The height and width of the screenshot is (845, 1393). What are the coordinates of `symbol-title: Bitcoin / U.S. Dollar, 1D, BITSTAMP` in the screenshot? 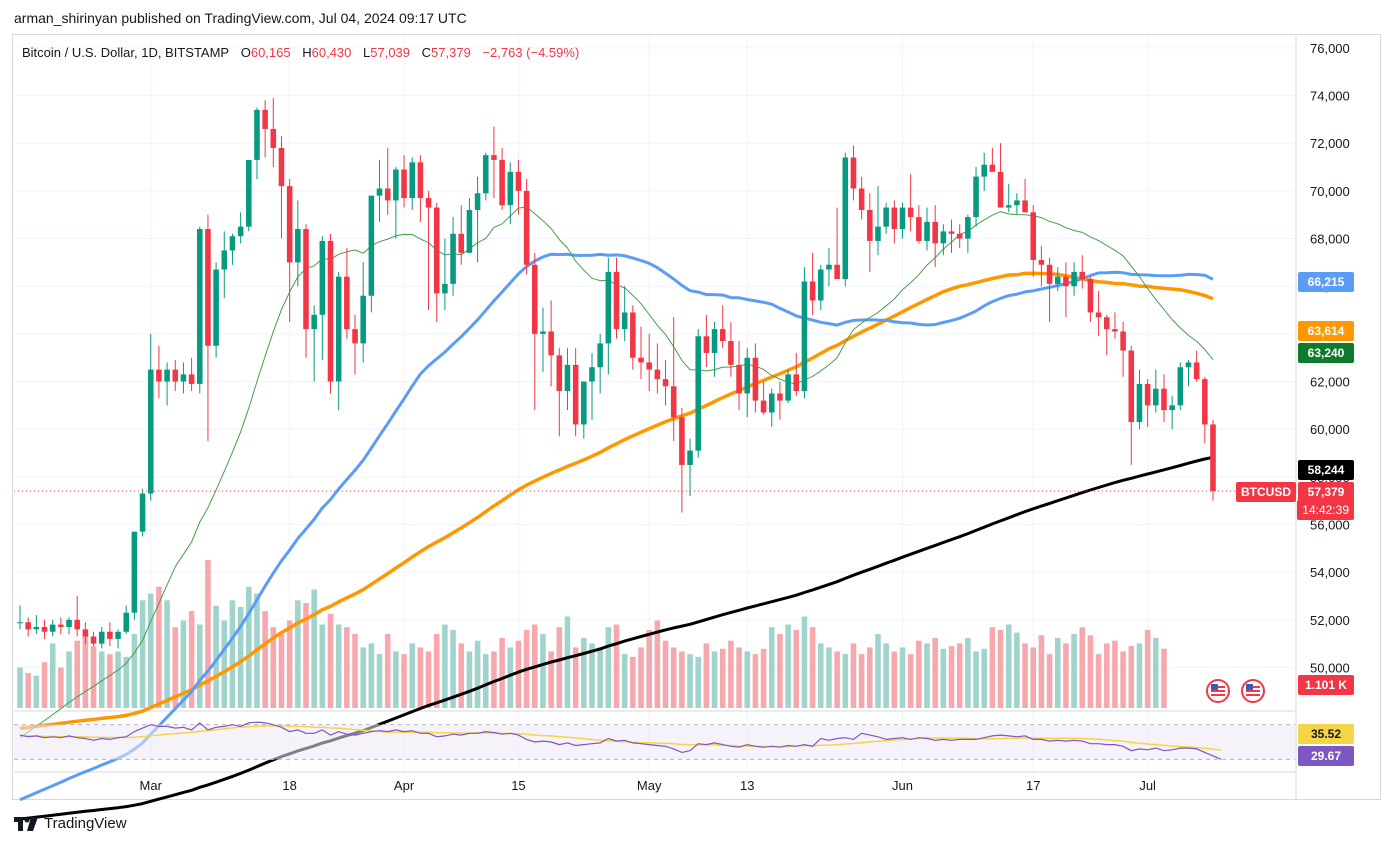 It's located at (126, 52).